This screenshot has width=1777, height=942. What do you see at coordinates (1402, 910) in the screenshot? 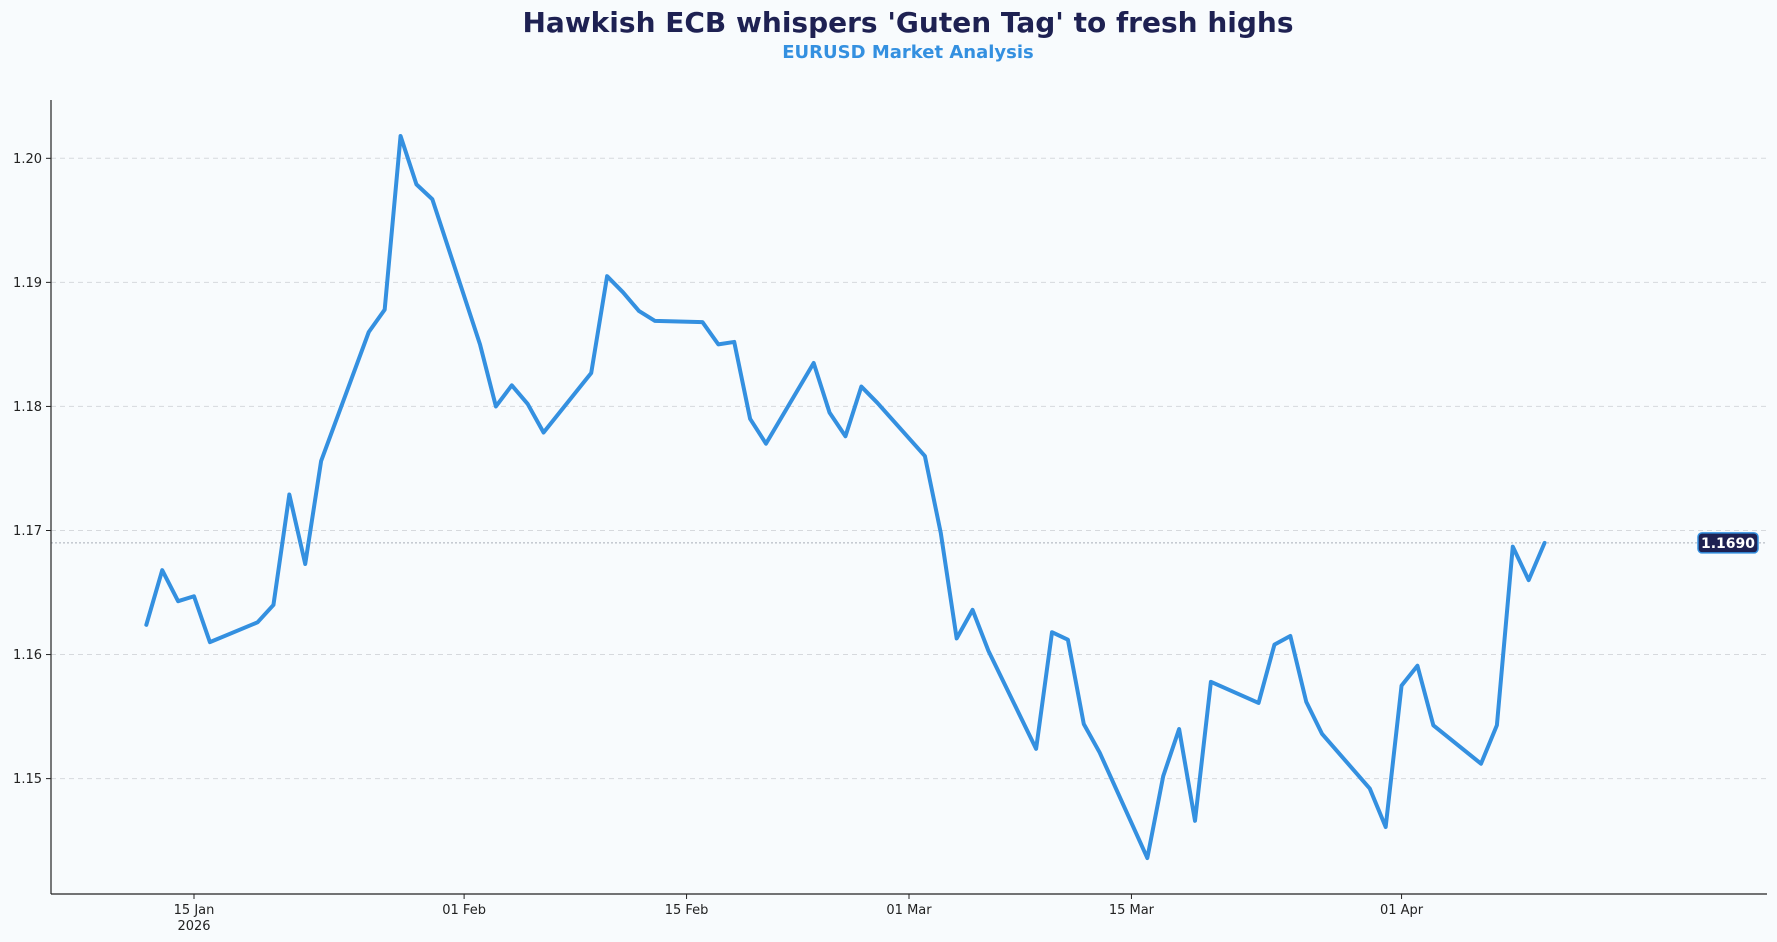
I see `x-tick-label: 01 Apr` at bounding box center [1402, 910].